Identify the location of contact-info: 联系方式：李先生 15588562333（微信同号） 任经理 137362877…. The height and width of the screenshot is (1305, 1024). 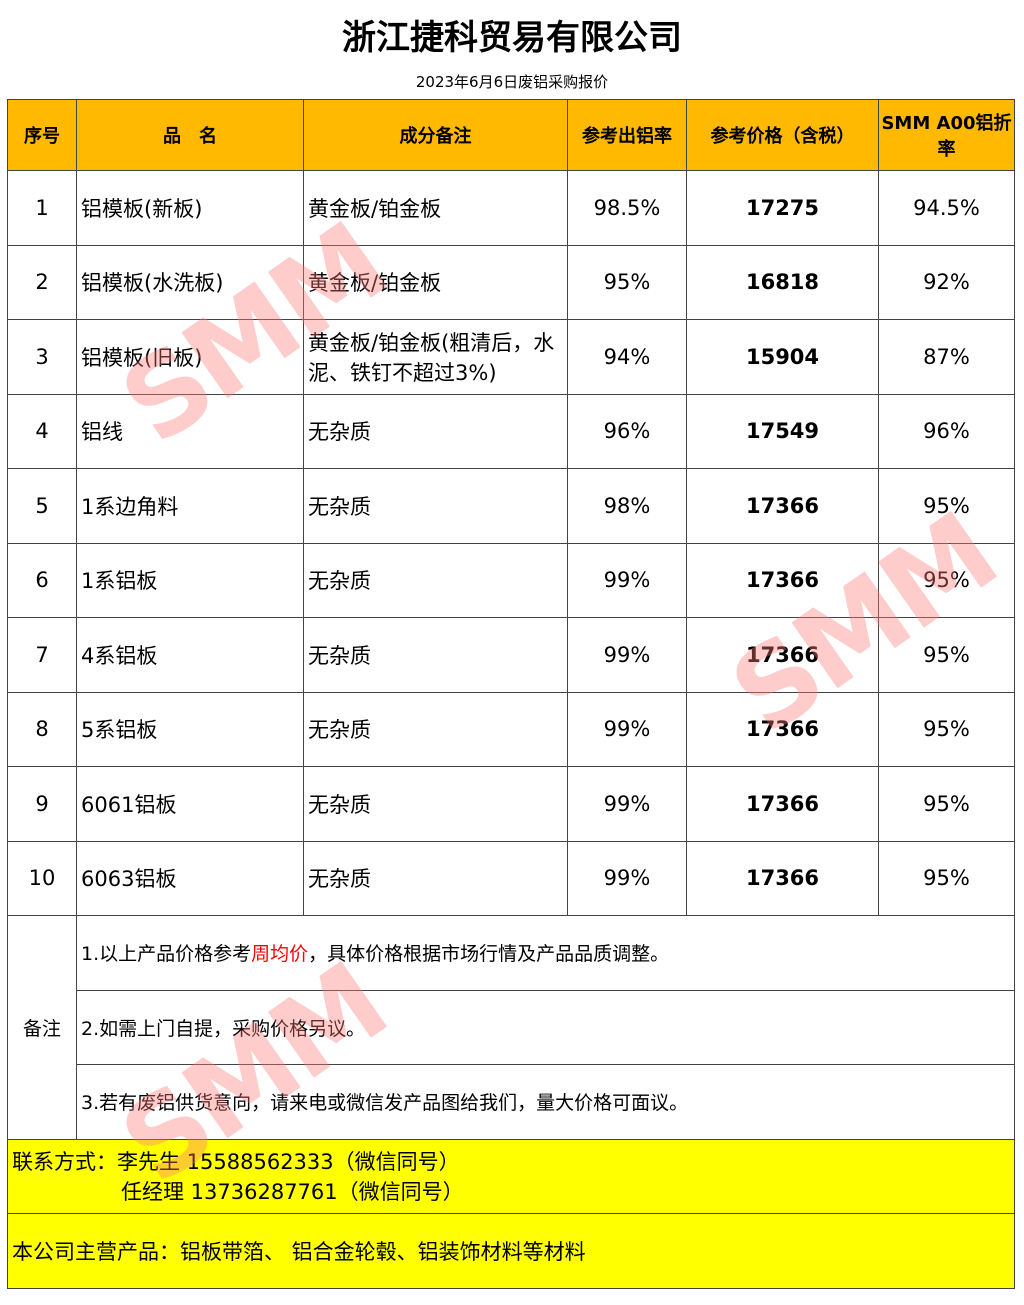
(511, 1176).